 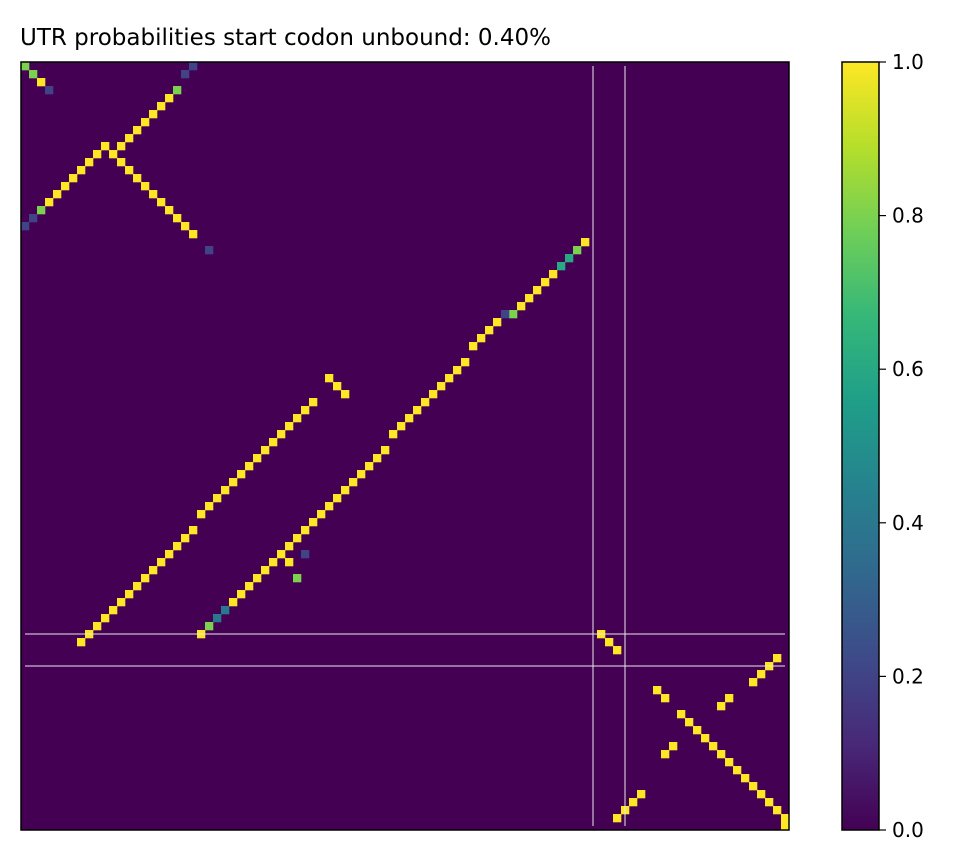 What do you see at coordinates (908, 830) in the screenshot?
I see `colorbar-tick-label: 0.0` at bounding box center [908, 830].